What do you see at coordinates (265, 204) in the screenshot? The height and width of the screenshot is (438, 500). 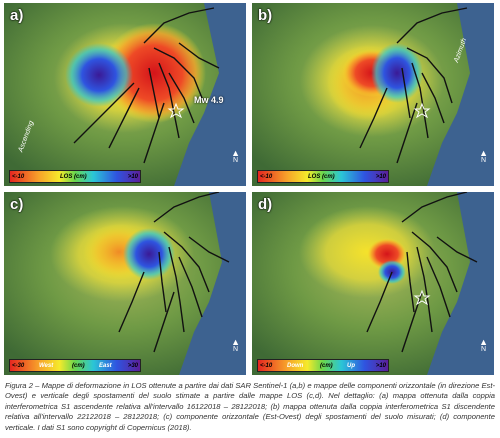 I see `panel-label-d: d)` at bounding box center [265, 204].